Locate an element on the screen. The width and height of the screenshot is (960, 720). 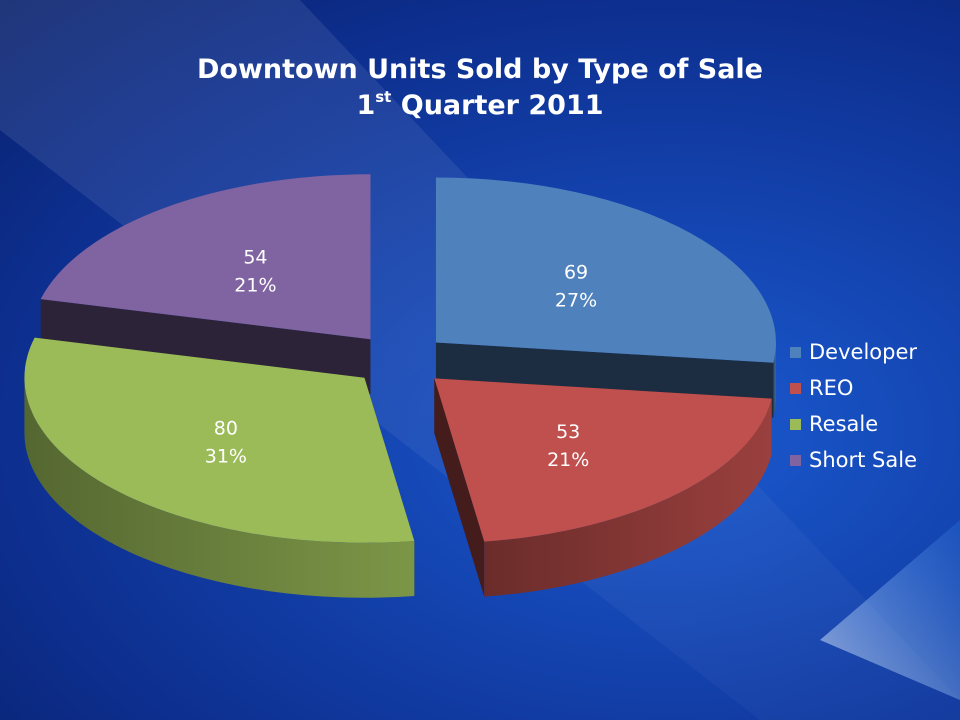
pie-slice-resale is located at coordinates (219, 440).